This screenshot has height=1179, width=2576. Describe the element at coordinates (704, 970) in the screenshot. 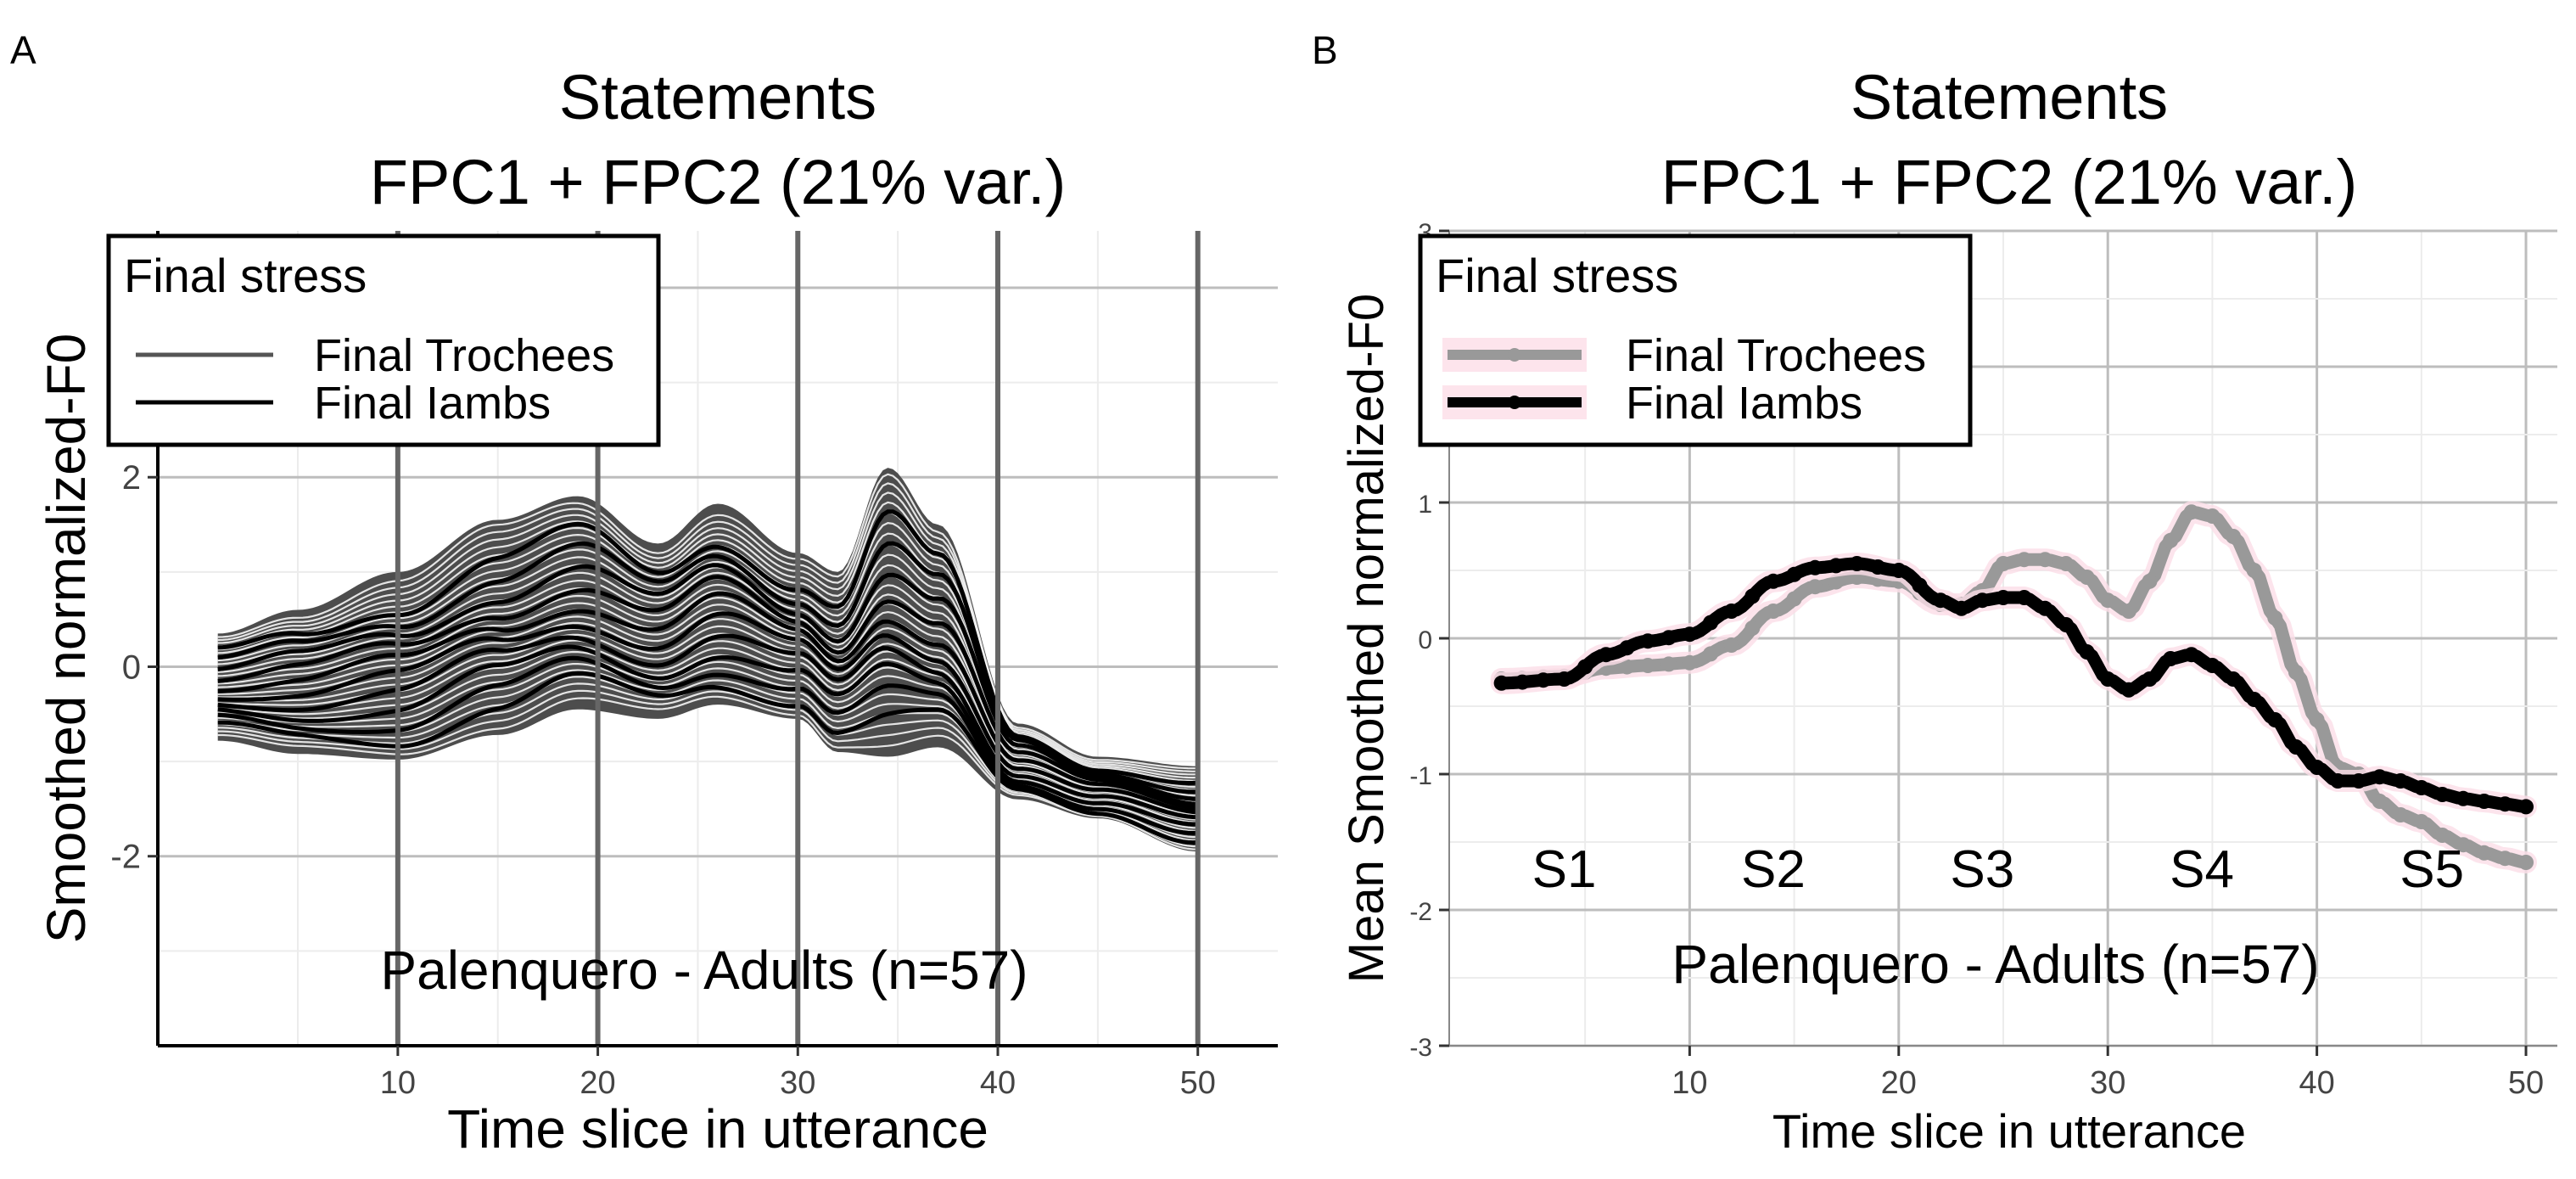

I see `panel-a-annotation: Palenquero - Adults (n=57)` at that location.